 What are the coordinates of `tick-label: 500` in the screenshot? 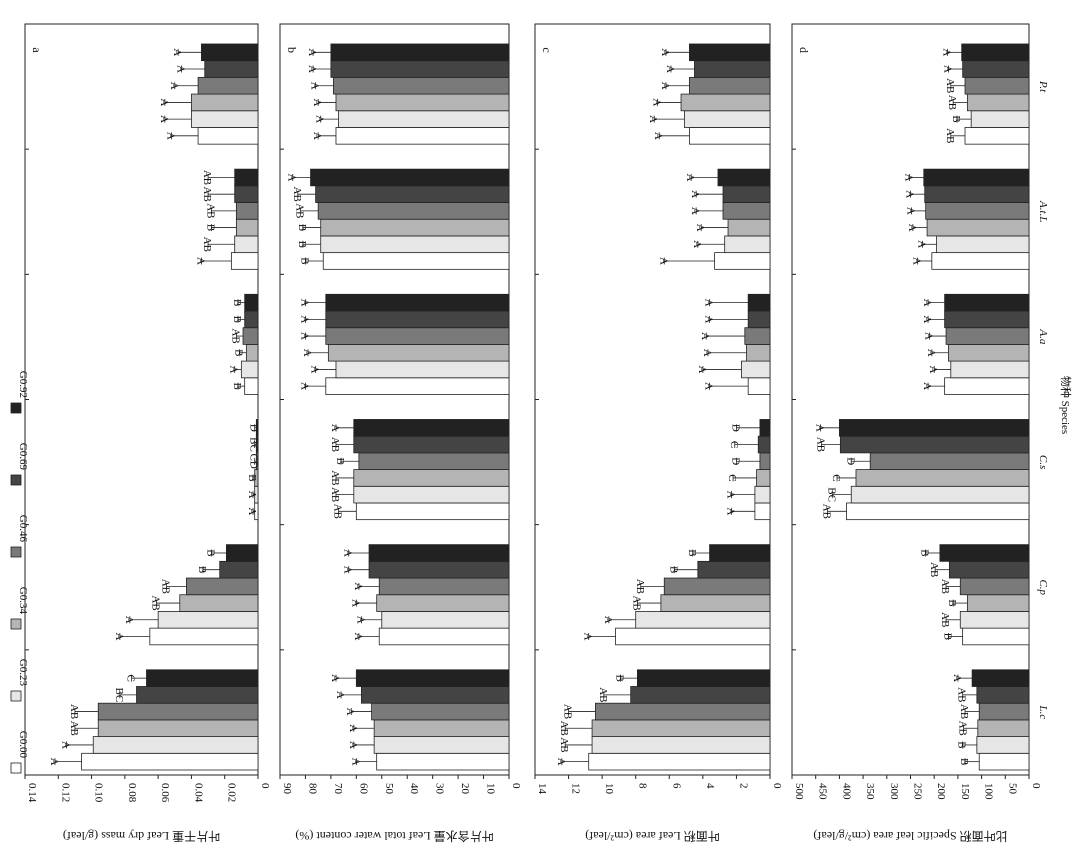 It's located at (799, 791).